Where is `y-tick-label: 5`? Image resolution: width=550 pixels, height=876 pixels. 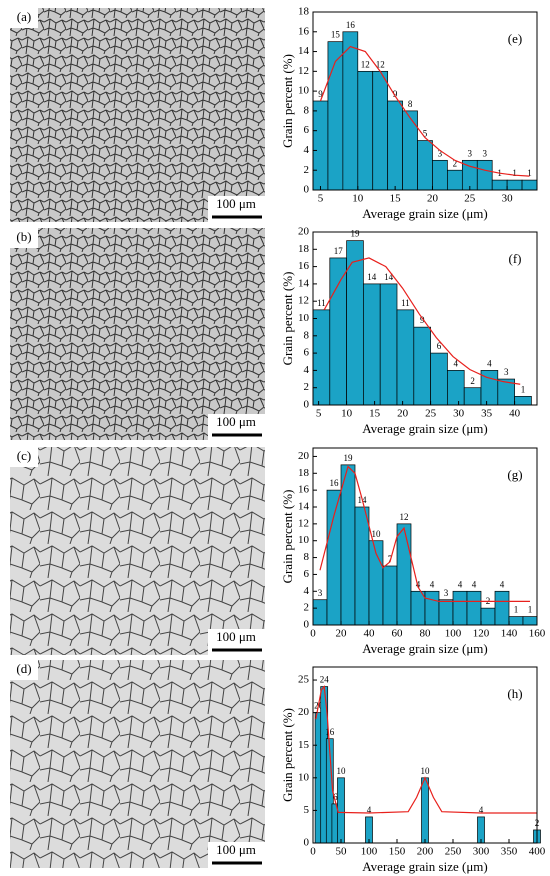 y-tick-label: 5 is located at coordinates (307, 810).